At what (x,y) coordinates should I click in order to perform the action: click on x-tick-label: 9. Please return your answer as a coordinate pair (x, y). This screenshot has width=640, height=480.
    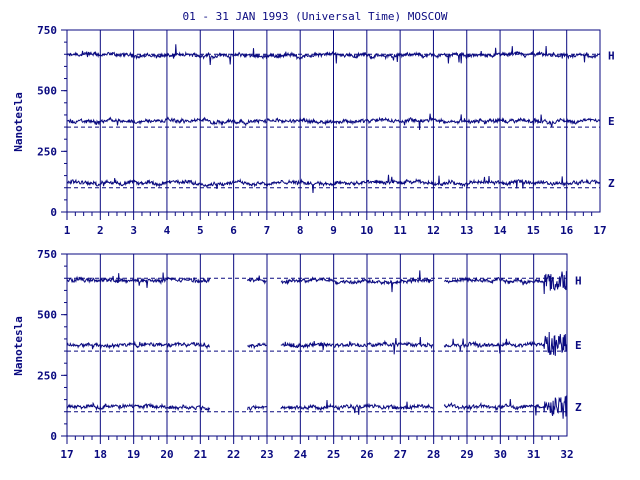
    Looking at the image, I should click on (333, 230).